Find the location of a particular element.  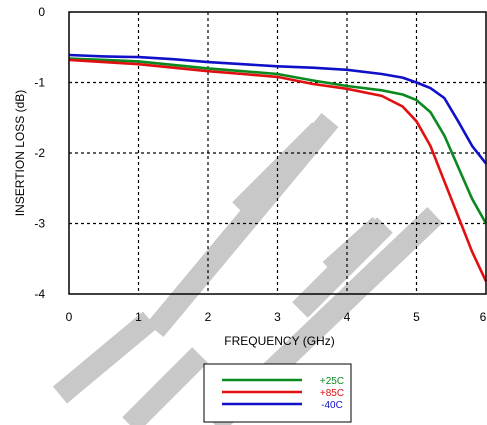

legend: +25C+85C-40C is located at coordinates (277, 393).